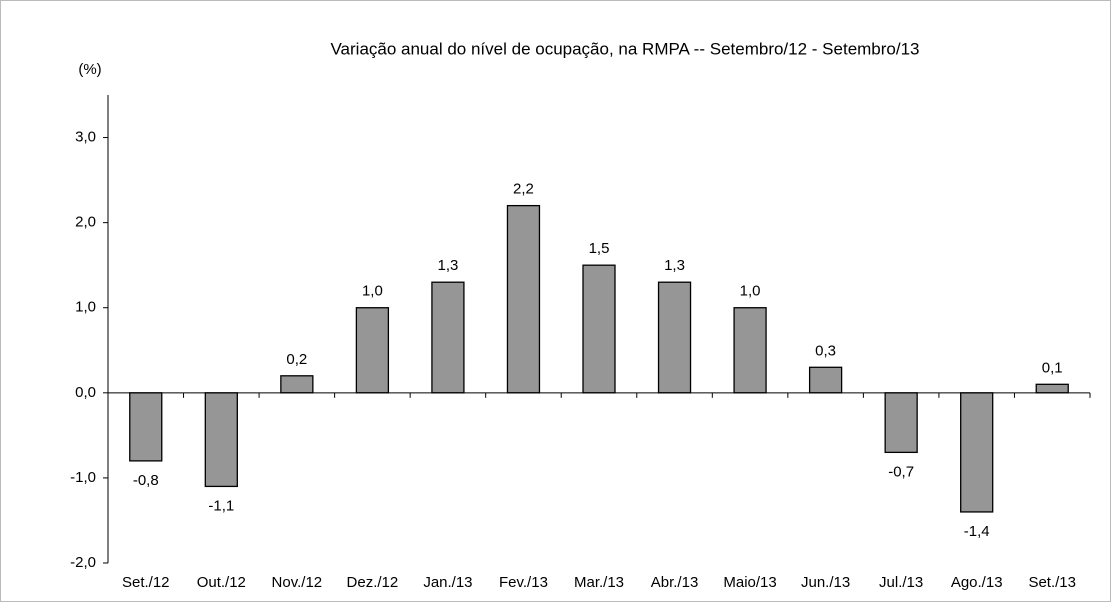 The width and height of the screenshot is (1112, 603). Describe the element at coordinates (675, 582) in the screenshot. I see `x-tick-label: Abr./13` at that location.